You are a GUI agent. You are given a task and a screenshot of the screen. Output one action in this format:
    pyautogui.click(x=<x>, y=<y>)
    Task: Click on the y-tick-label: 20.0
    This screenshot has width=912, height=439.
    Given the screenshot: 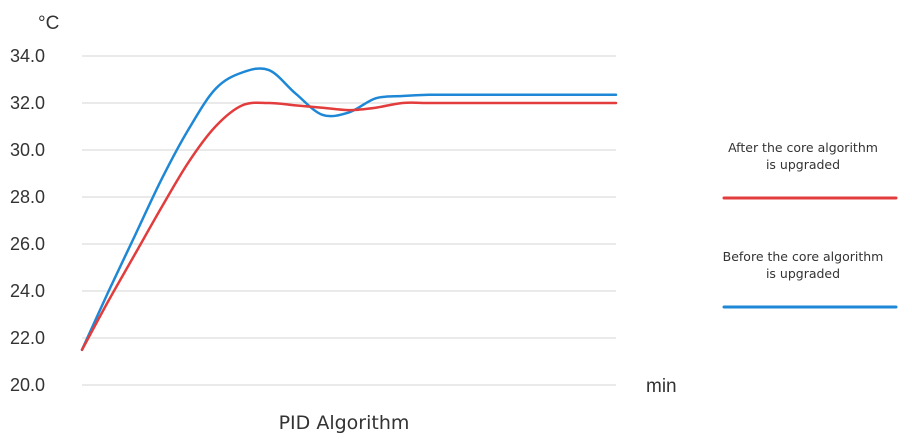 What is the action you would take?
    pyautogui.click(x=27, y=385)
    